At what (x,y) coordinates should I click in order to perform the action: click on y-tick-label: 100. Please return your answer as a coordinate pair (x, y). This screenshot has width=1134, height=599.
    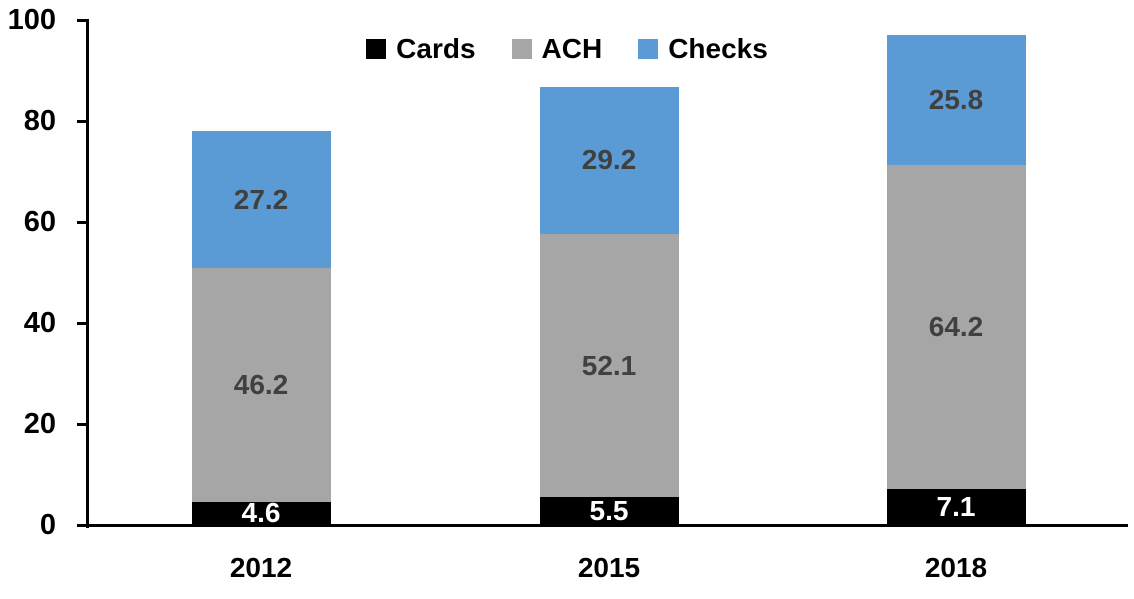
    Looking at the image, I should click on (31, 20).